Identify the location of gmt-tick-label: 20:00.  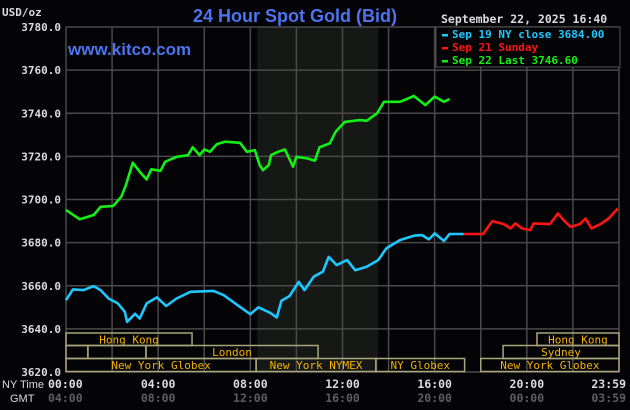
(434, 398).